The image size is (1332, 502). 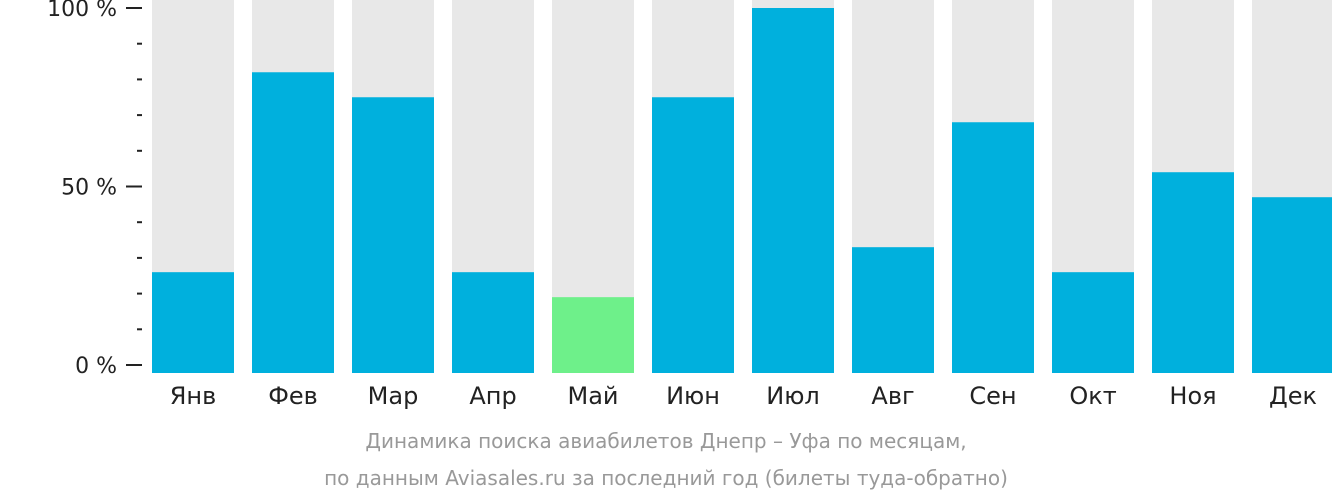 I want to click on x-axis-labels: Янв Фев Мар Апр Май Июн Июл Авг Сен Окт Ноя Дек, so click(x=743, y=396).